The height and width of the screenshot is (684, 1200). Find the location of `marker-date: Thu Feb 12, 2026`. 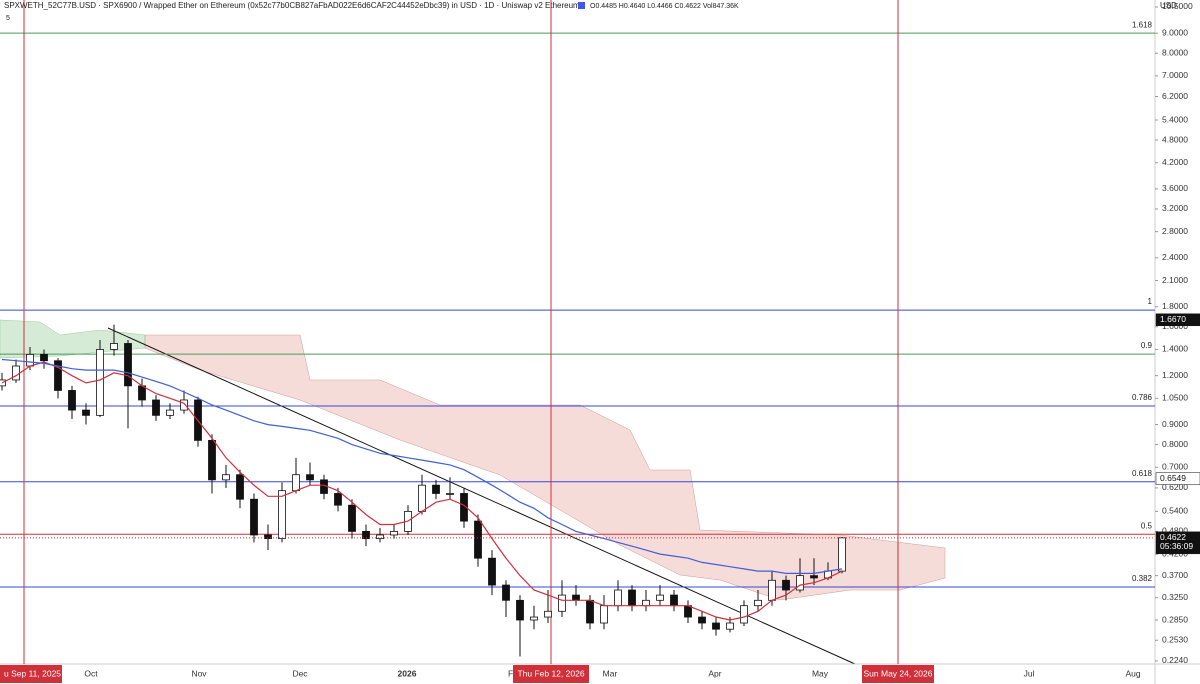

marker-date: Thu Feb 12, 2026 is located at coordinates (550, 673).